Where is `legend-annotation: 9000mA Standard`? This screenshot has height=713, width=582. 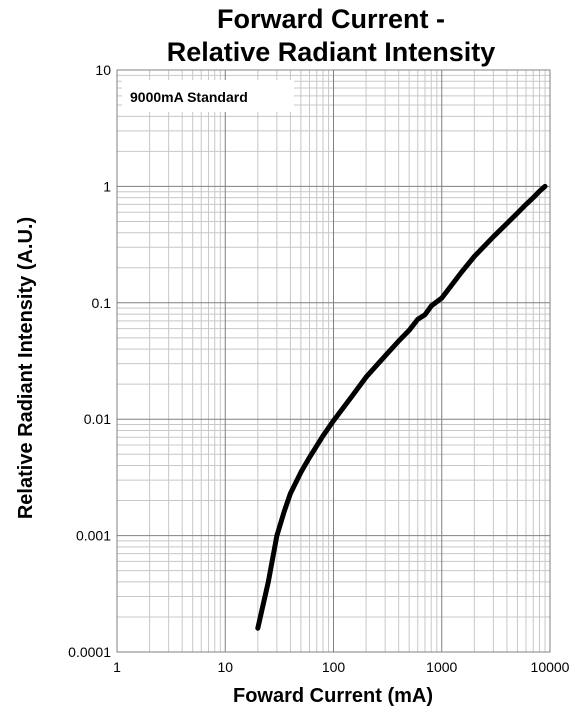 legend-annotation: 9000mA Standard is located at coordinates (208, 96).